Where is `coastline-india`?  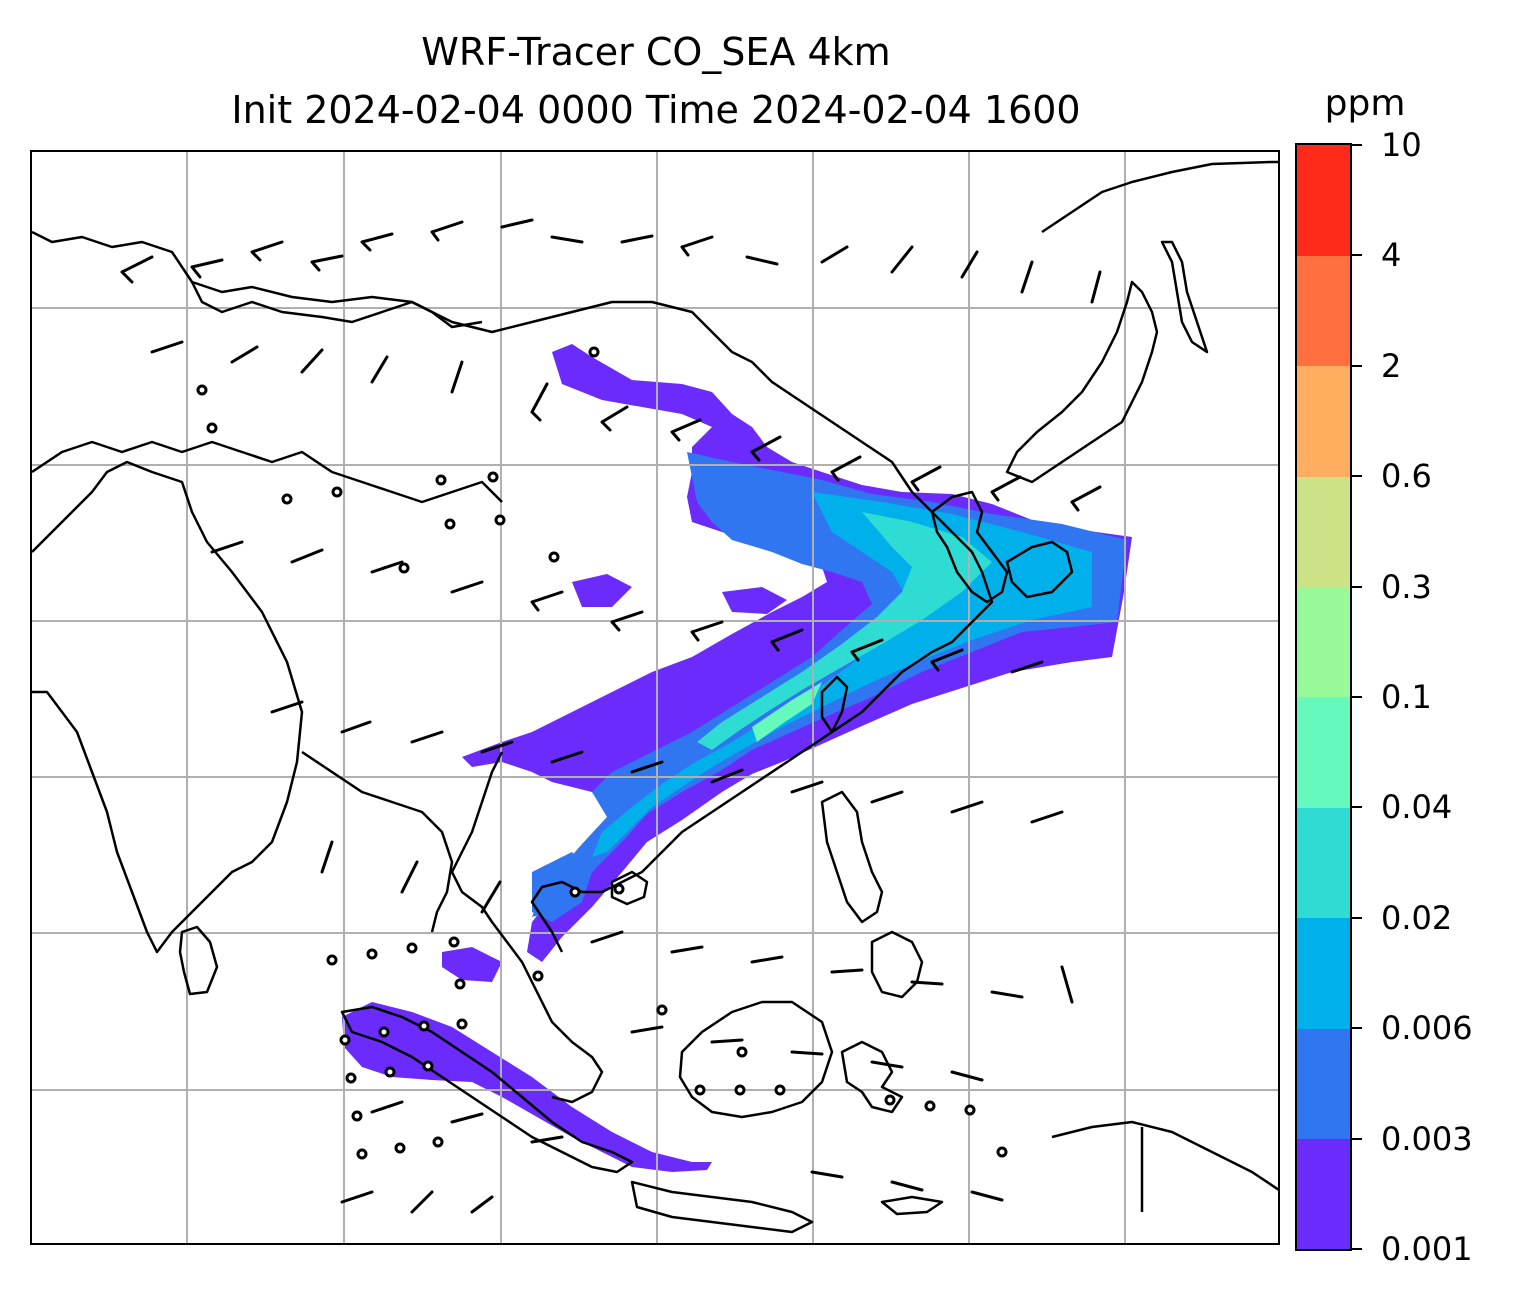
coastline-india is located at coordinates (168, 707).